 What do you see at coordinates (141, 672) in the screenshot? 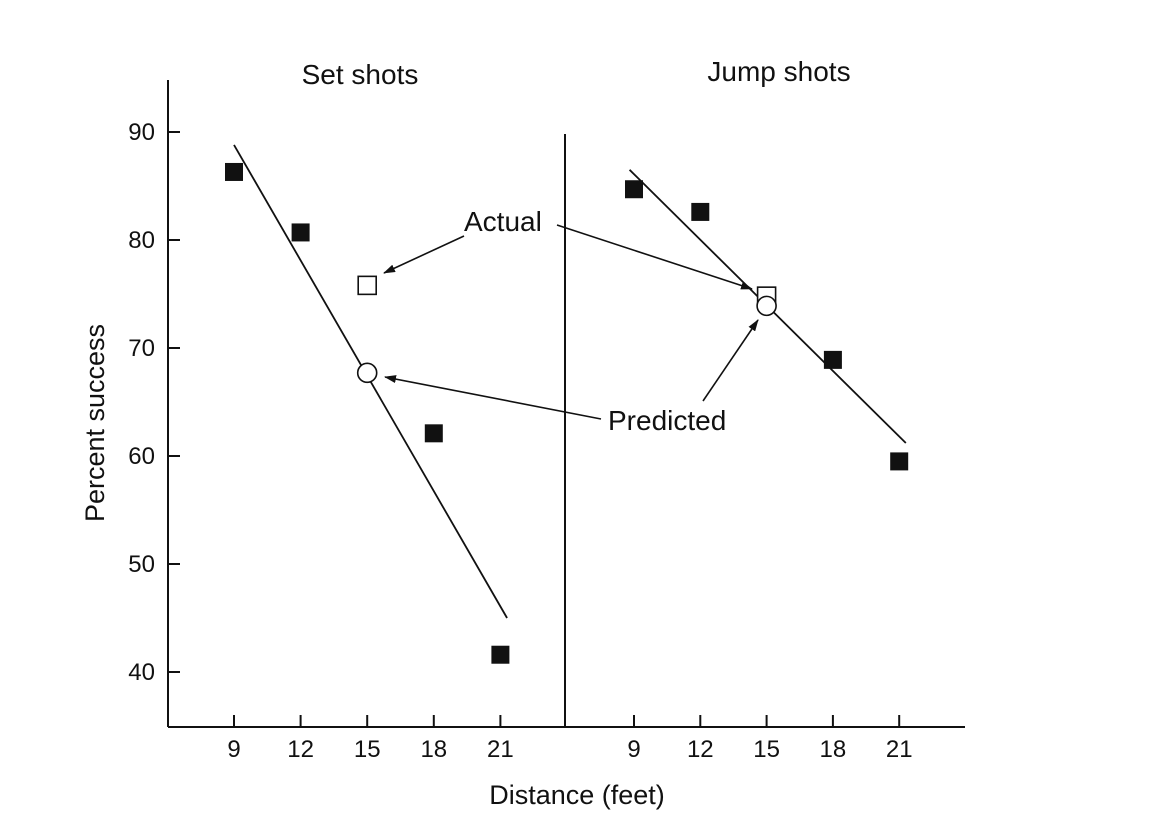
I see `y-tick-label-40: 40` at bounding box center [141, 672].